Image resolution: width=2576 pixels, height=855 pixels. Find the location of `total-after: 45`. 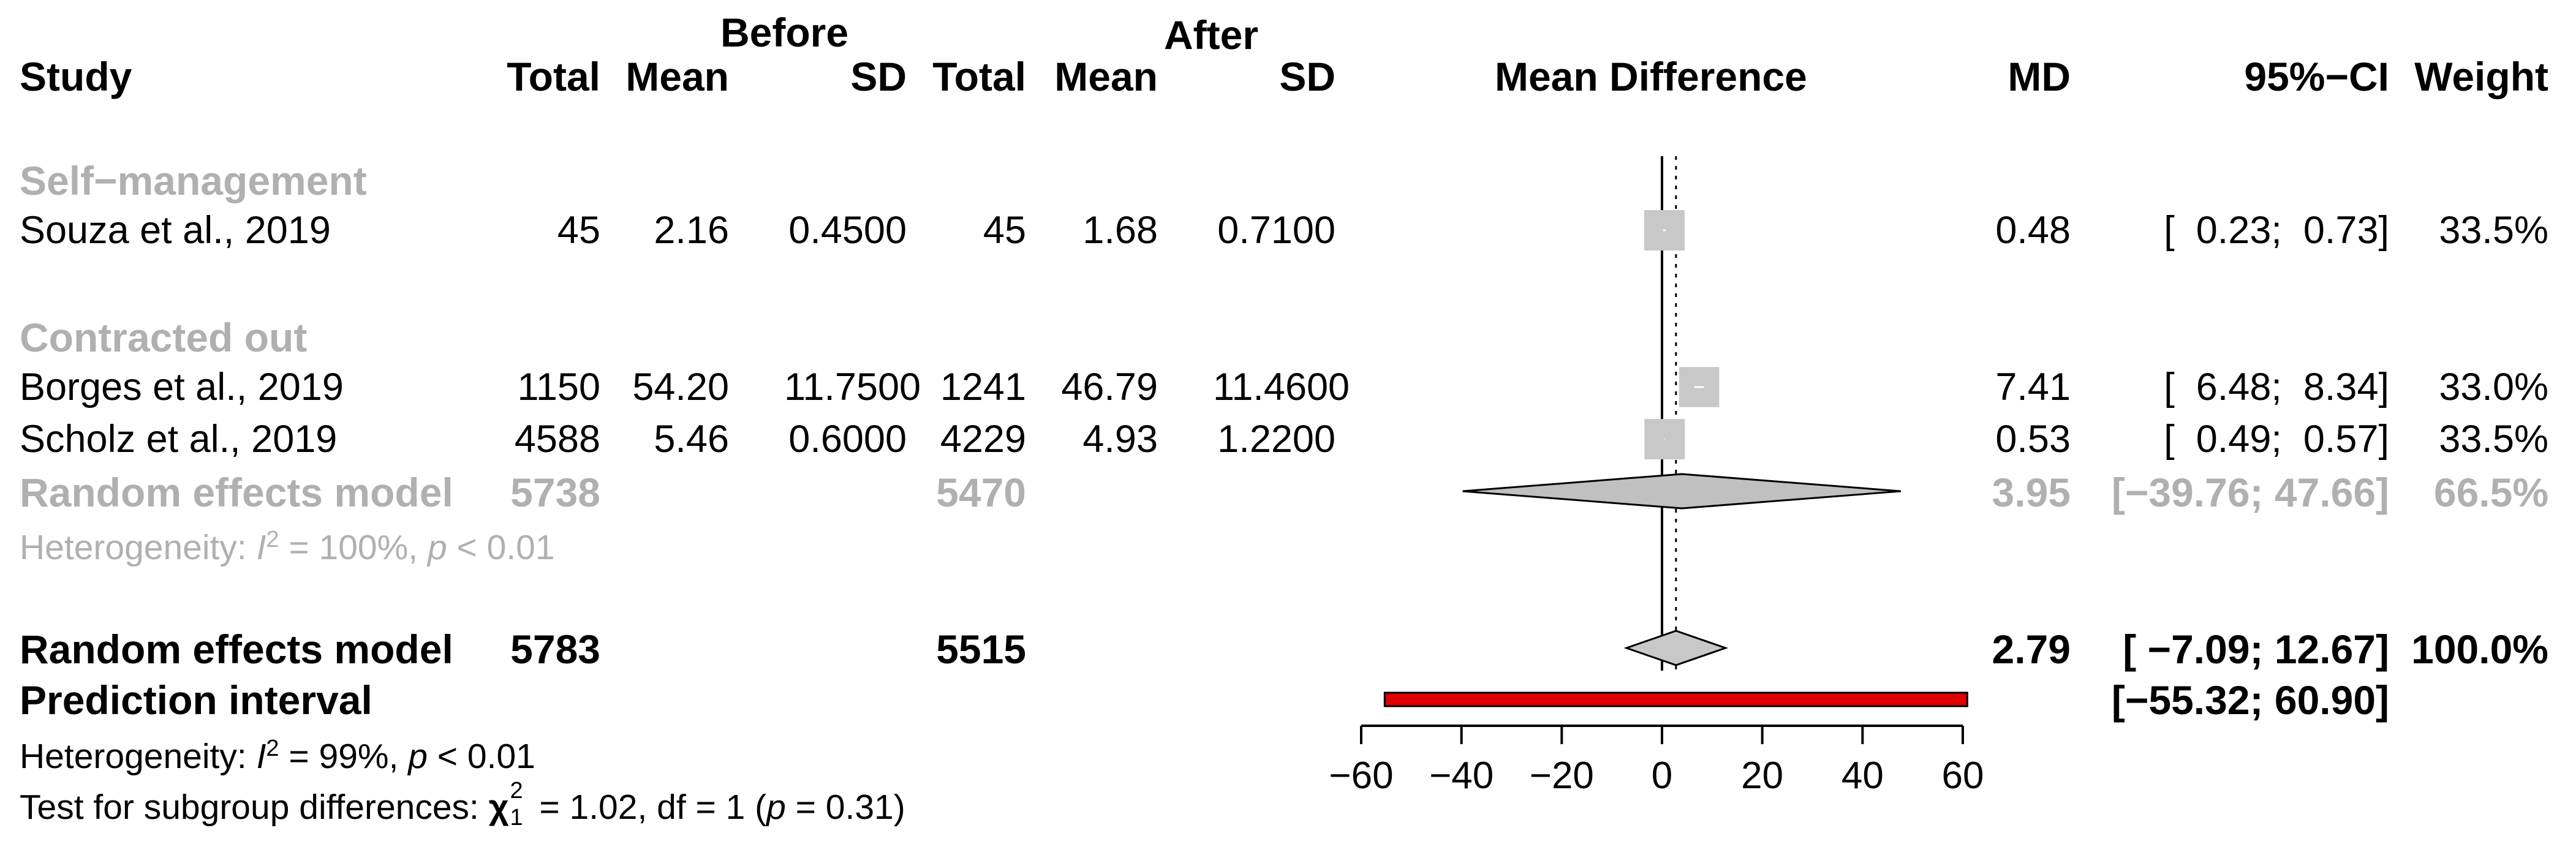

total-after: 45 is located at coordinates (1004, 230).